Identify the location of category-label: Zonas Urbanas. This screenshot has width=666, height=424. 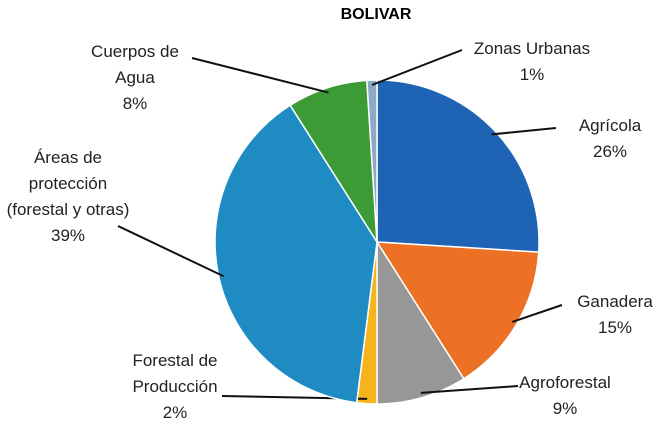
(532, 48).